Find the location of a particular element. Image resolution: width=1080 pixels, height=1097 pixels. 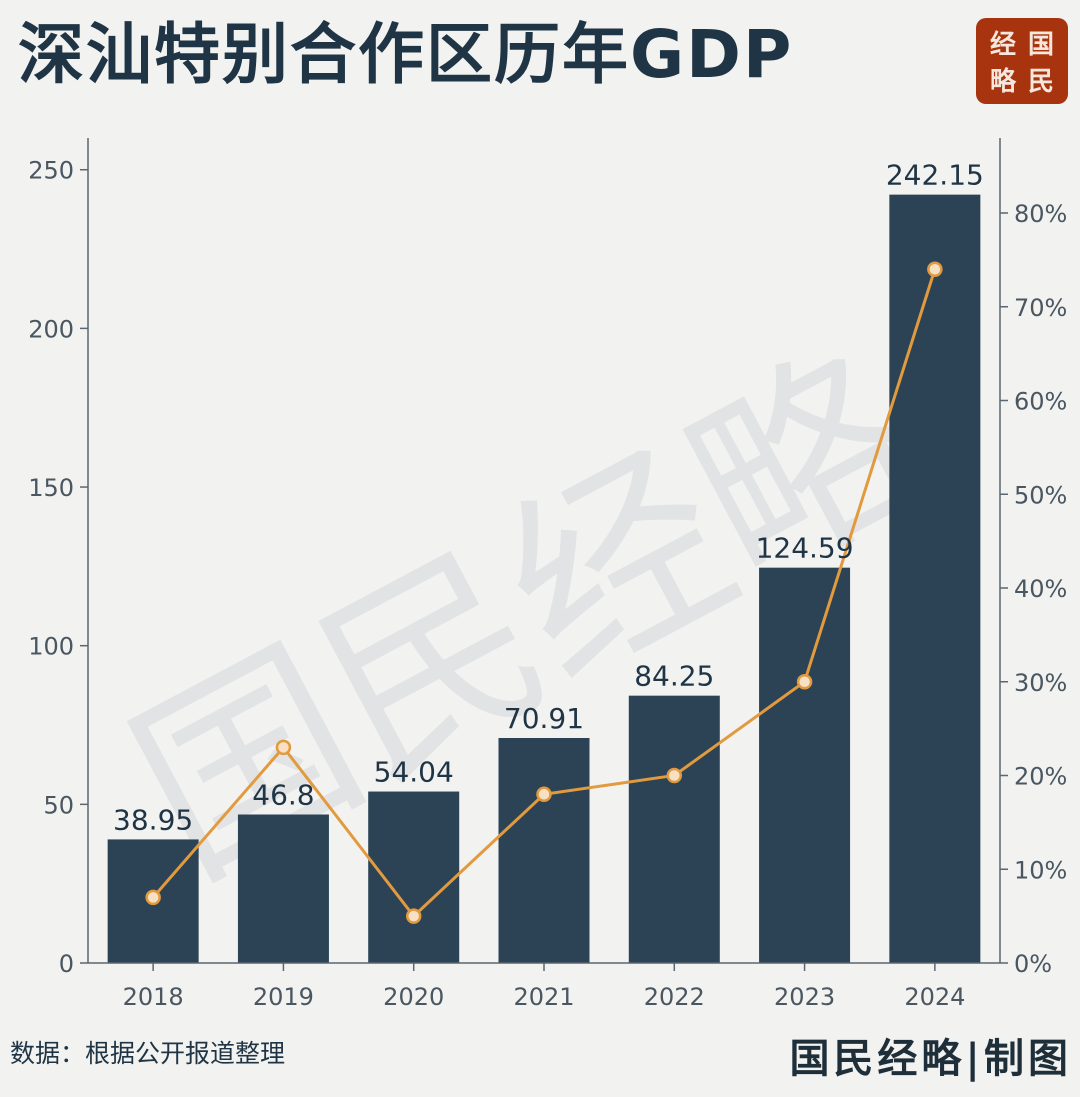

data-label: 124.59 is located at coordinates (805, 548).